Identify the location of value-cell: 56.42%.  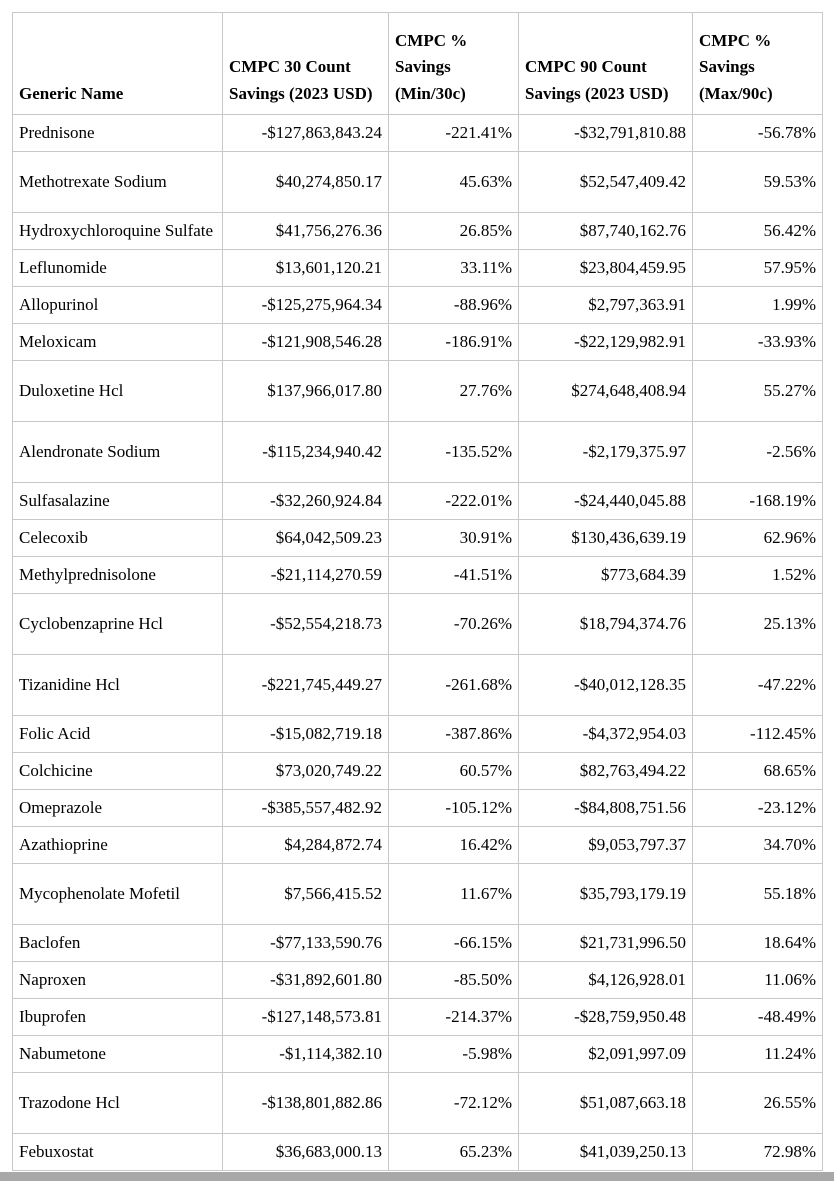
(757, 231).